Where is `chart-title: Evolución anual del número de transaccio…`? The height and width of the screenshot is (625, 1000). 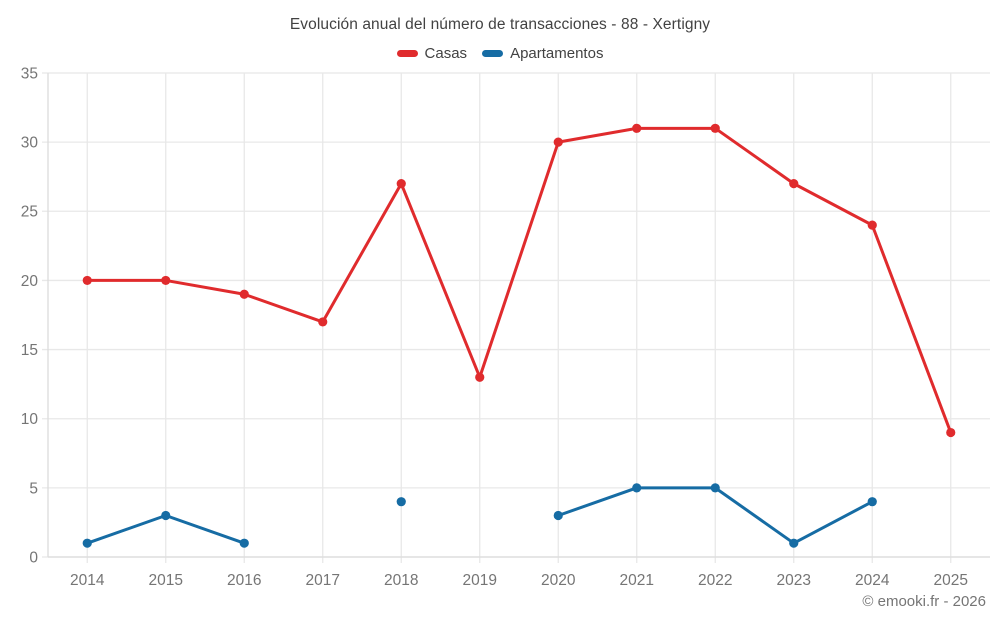
chart-title: Evolución anual del número de transaccio… is located at coordinates (500, 24).